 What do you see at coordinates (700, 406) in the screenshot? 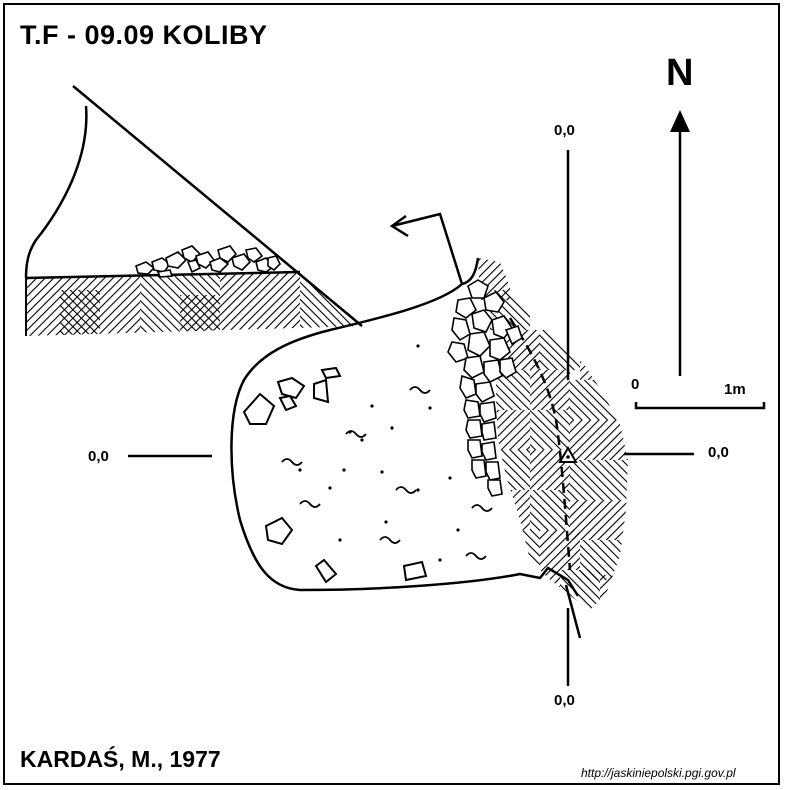
I see `scale-bar` at bounding box center [700, 406].